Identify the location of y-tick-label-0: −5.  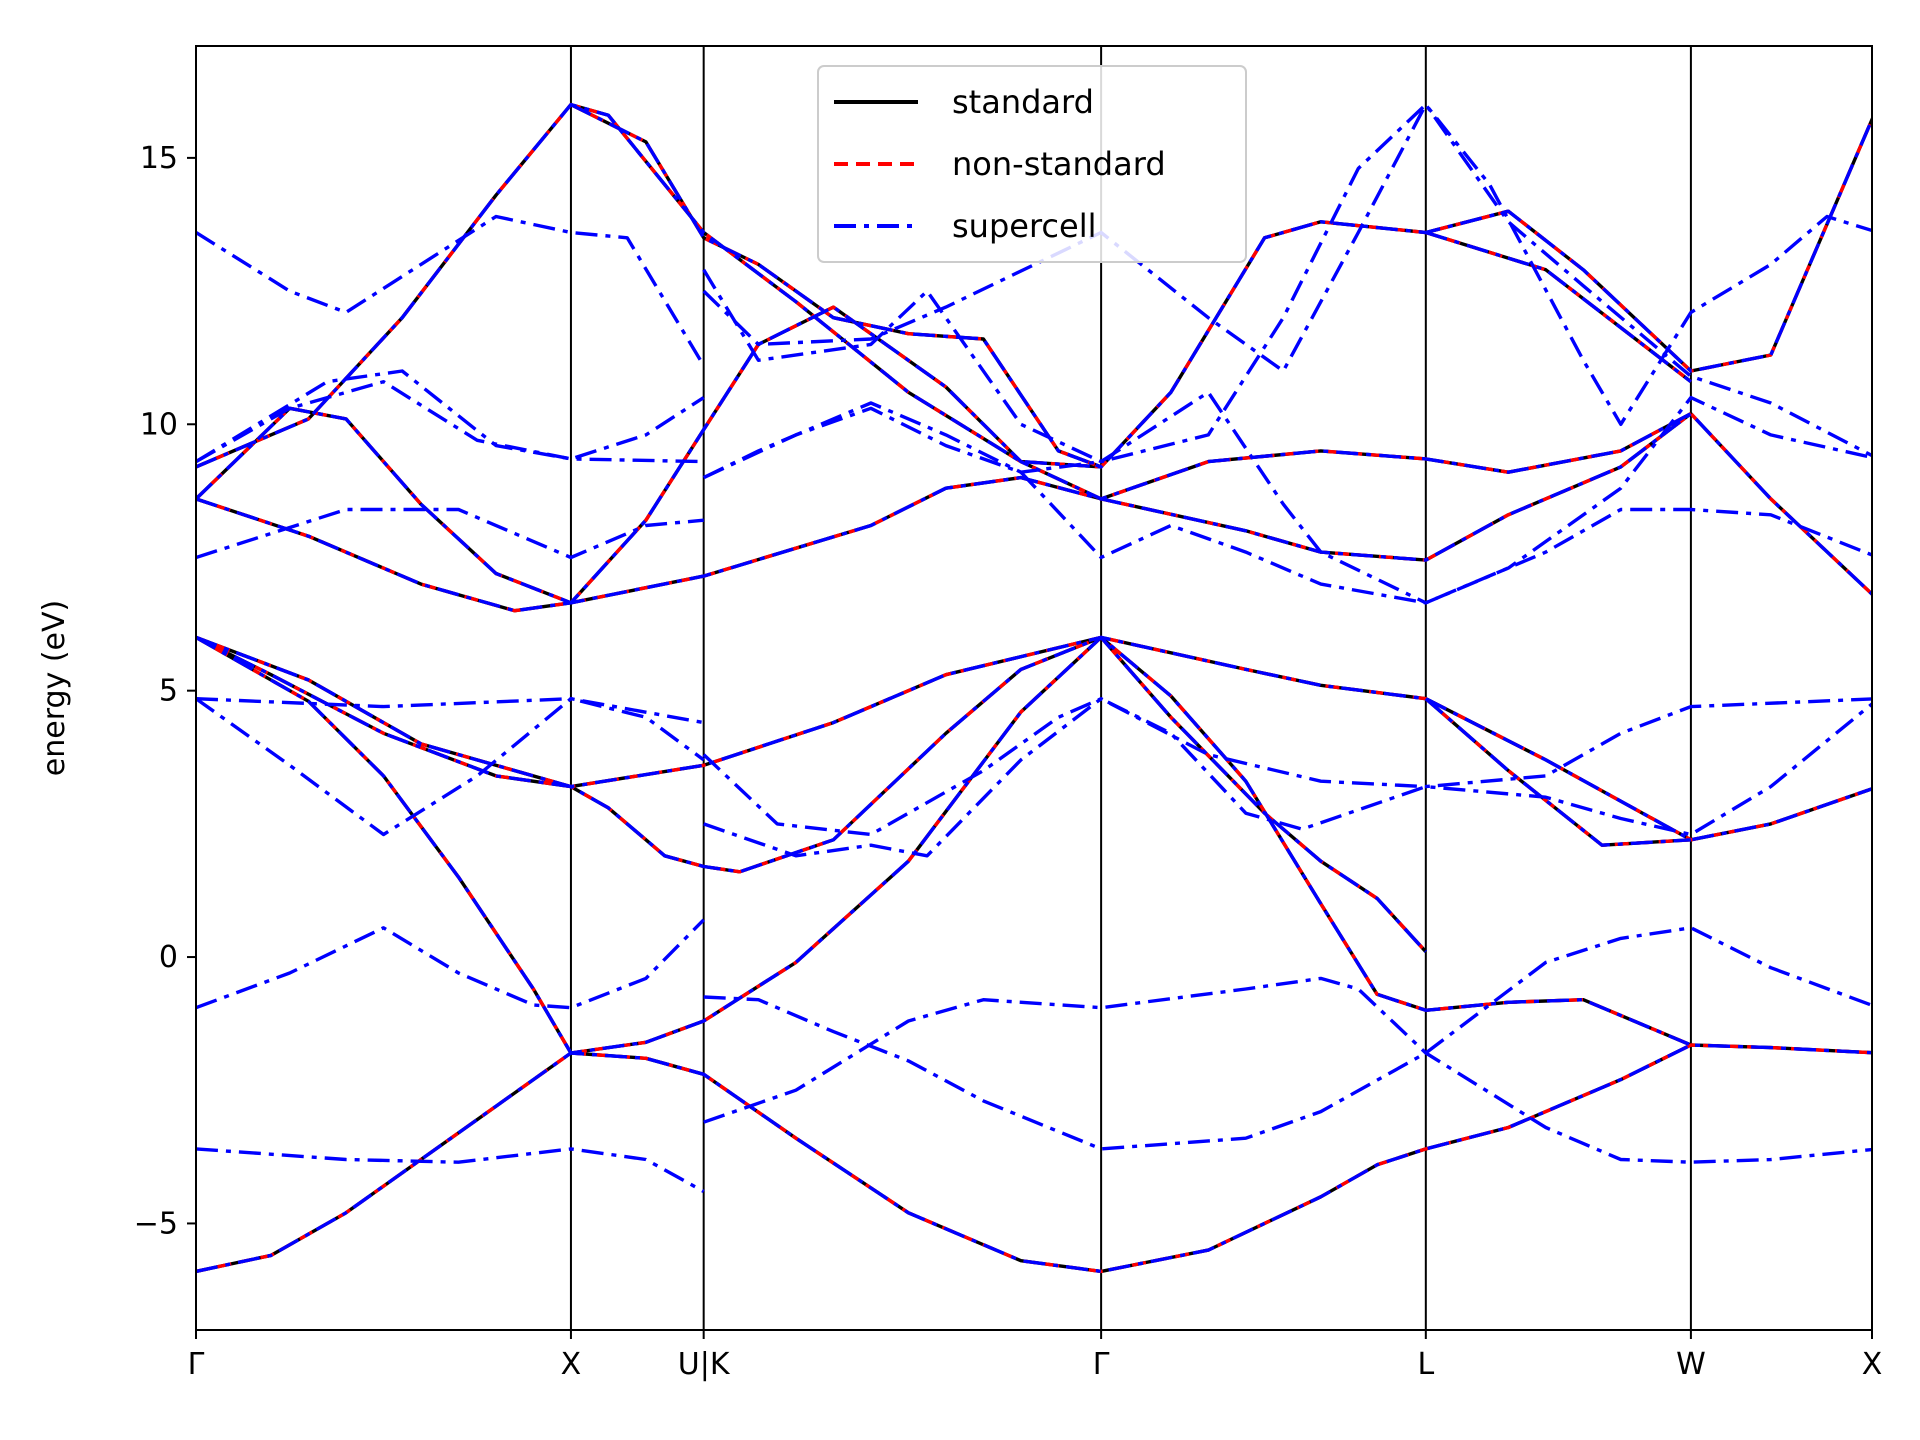
(156, 1223).